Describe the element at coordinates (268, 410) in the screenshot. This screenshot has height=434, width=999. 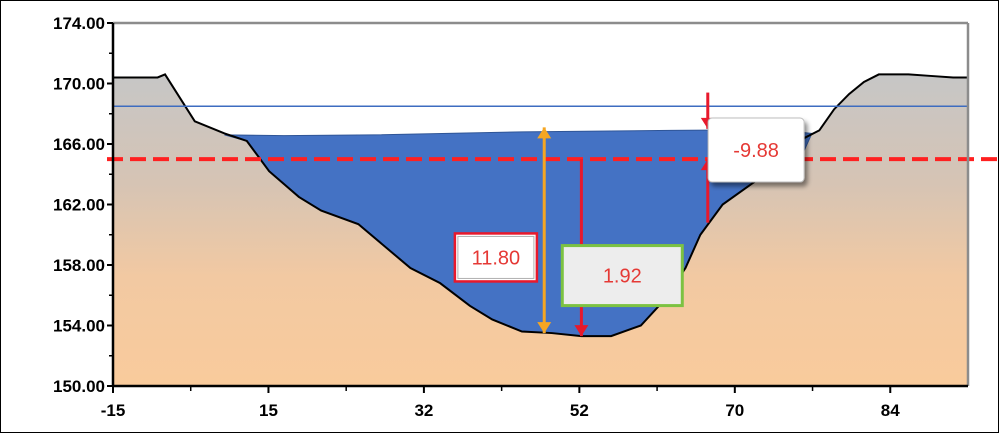
I see `x-tick-label: 15` at that location.